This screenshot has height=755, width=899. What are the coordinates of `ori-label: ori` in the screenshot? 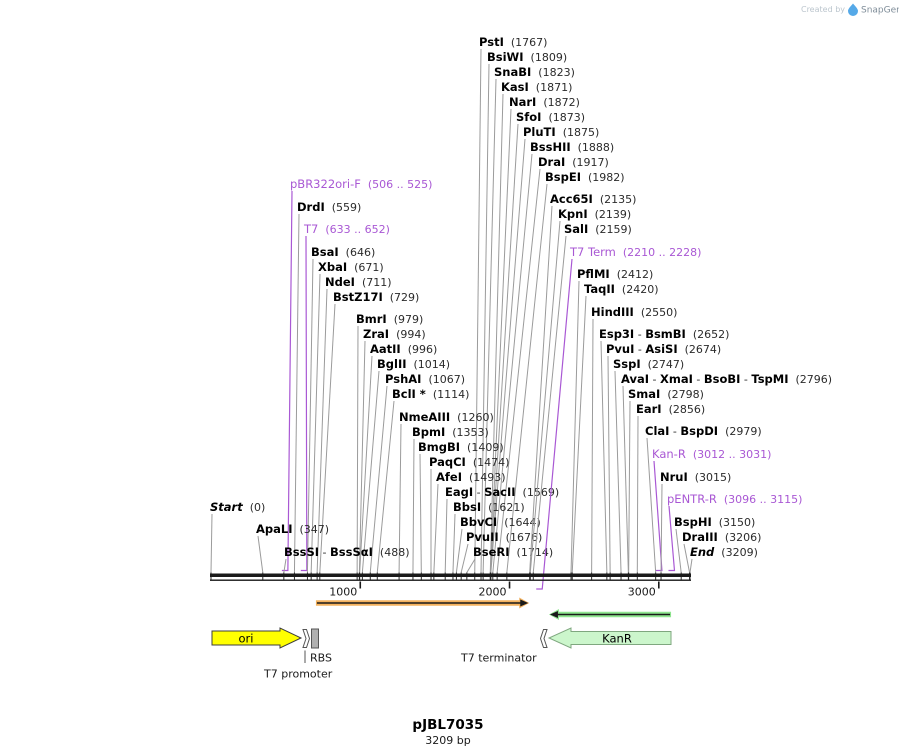 It's located at (246, 639).